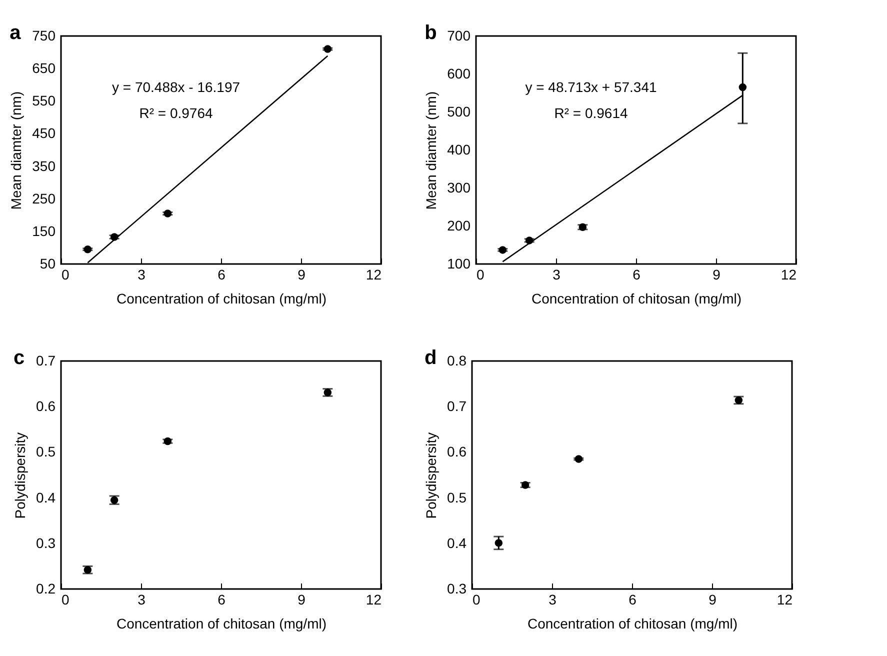 Image resolution: width=887 pixels, height=656 pixels. Describe the element at coordinates (44, 68) in the screenshot. I see `y-tick-label: 650` at that location.